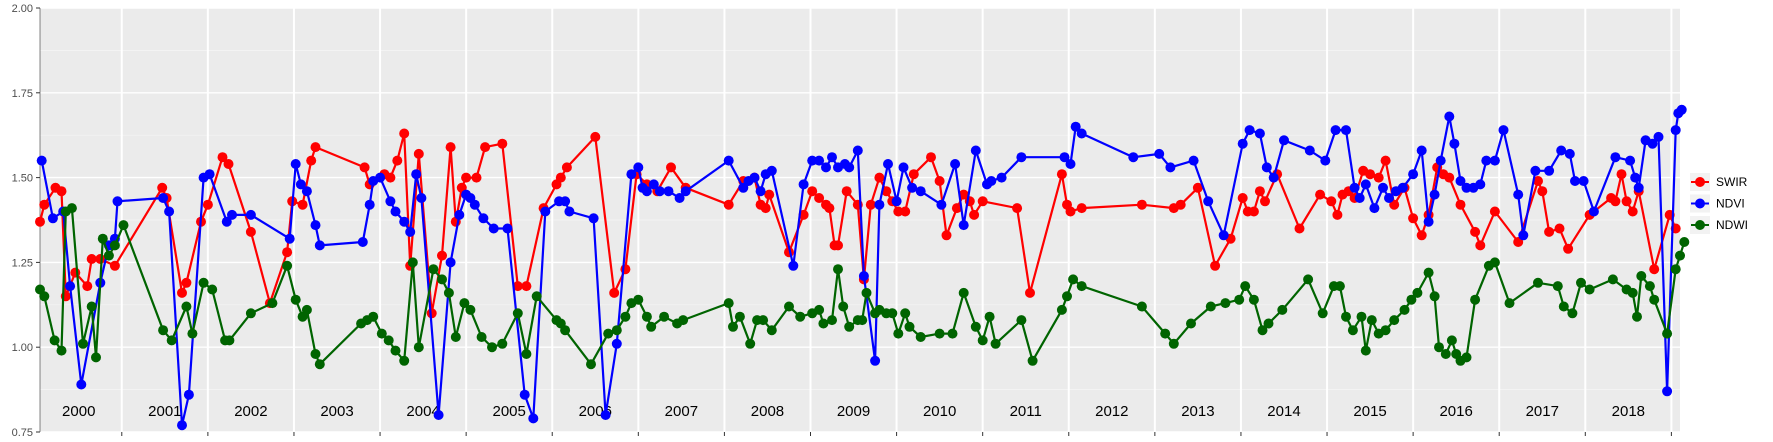 The width and height of the screenshot is (1773, 442). Describe the element at coordinates (22, 433) in the screenshot. I see `y-tick-label: 0.75` at that location.